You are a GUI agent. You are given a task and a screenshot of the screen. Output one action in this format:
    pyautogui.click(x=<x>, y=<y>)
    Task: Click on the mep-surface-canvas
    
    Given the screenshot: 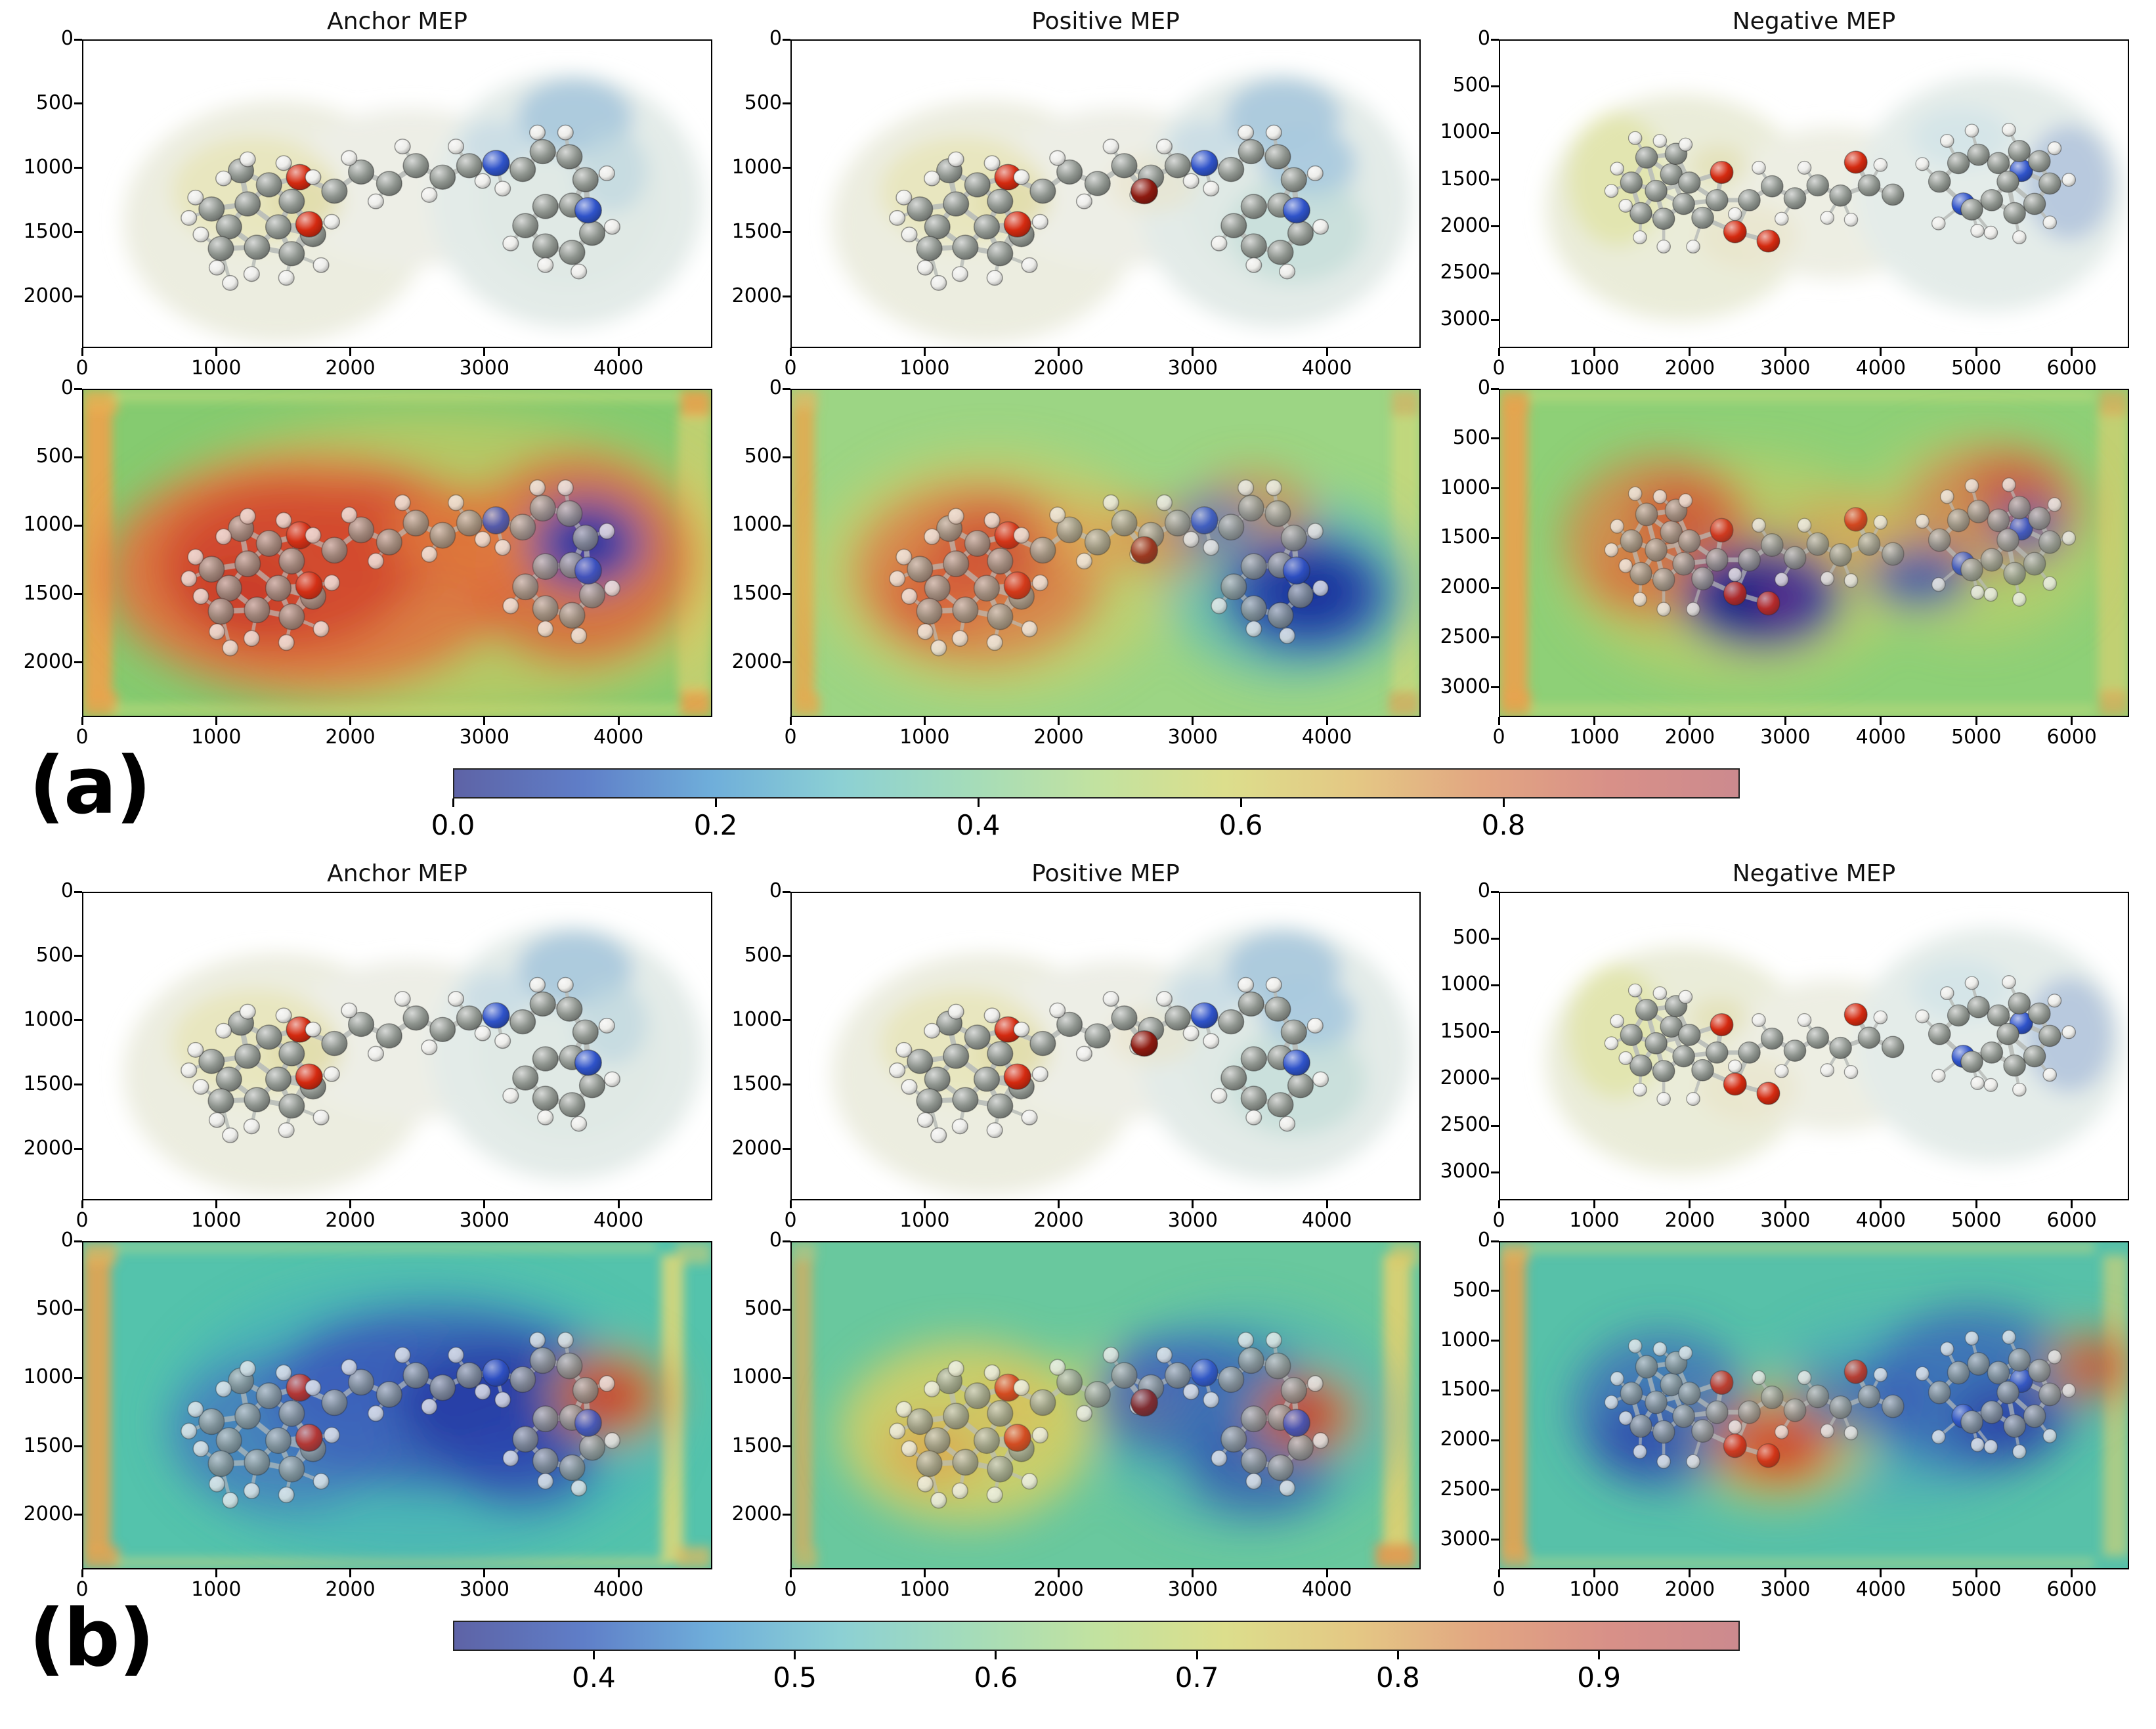 What is the action you would take?
    pyautogui.click(x=397, y=1046)
    